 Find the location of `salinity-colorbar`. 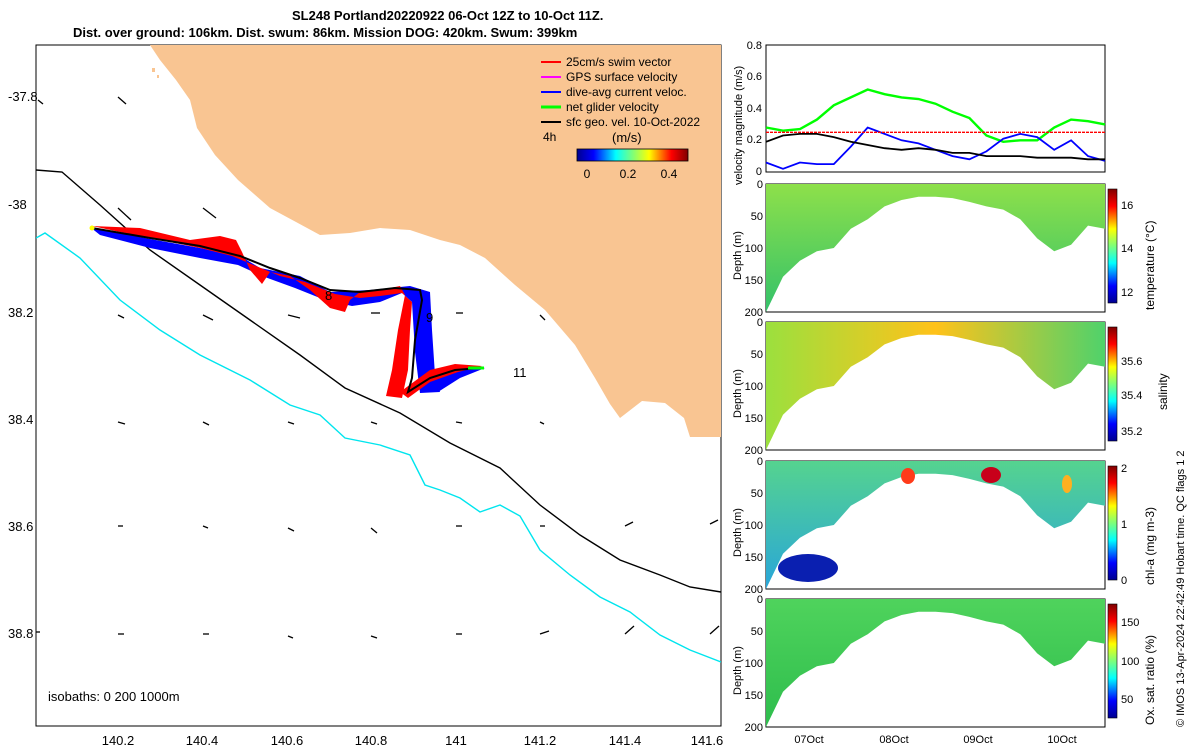

salinity-colorbar is located at coordinates (1112, 384).